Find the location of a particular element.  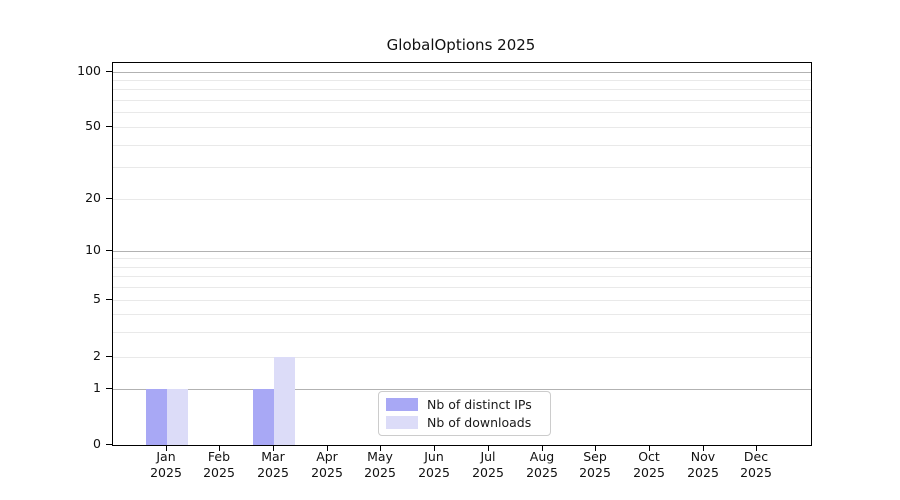

x-tick-label-sep: Sep 2025 is located at coordinates (595, 465).